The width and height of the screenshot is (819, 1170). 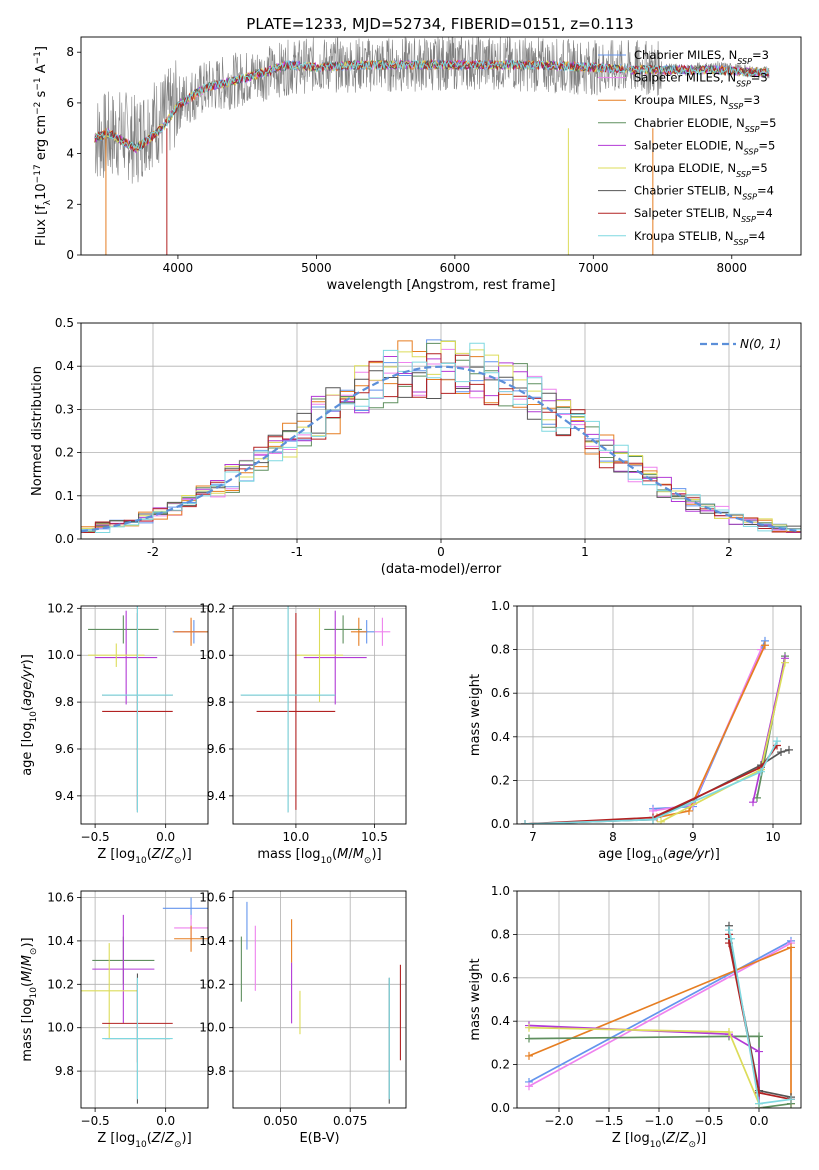 What do you see at coordinates (533, 837) in the screenshot?
I see `x-tick-label: 7` at bounding box center [533, 837].